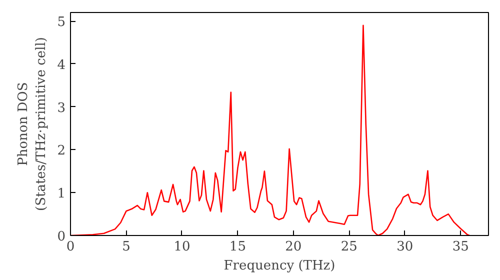 The image size is (500, 280). Describe the element at coordinates (237, 247) in the screenshot. I see `x-tick-label: 15` at that location.